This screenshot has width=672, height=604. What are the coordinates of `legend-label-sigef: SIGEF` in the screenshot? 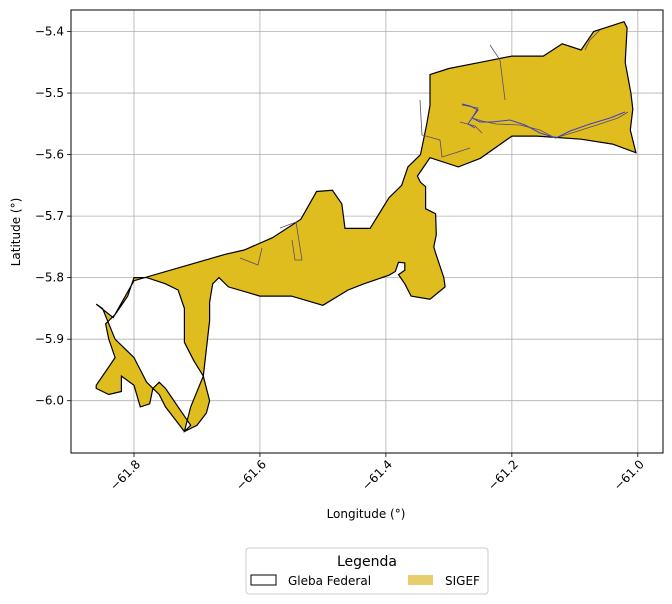 It's located at (462, 581).